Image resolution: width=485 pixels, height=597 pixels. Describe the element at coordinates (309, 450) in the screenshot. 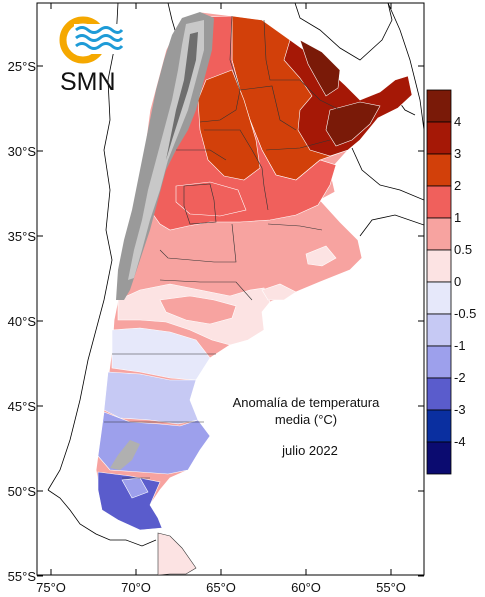

I see `legend-period: julio 2022` at that location.